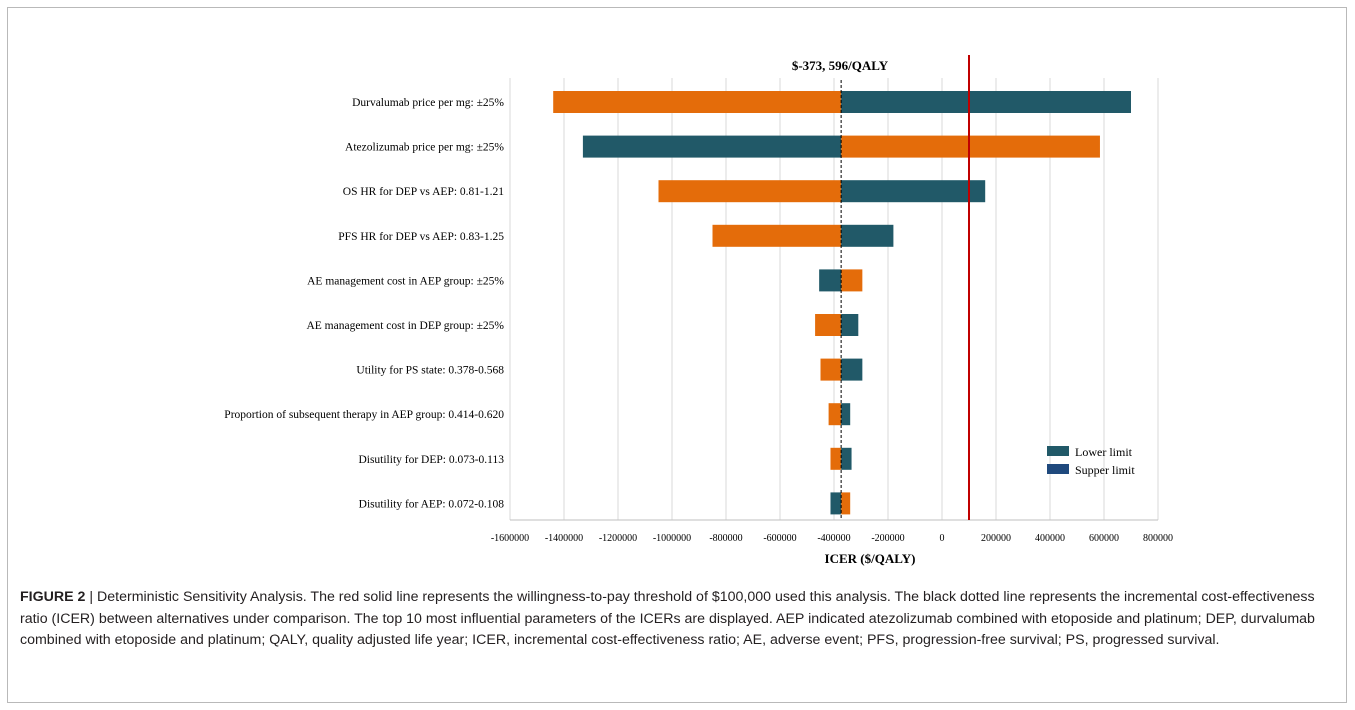  I want to click on parameter-label: AE management cost in DEP group: ±25%, so click(405, 326).